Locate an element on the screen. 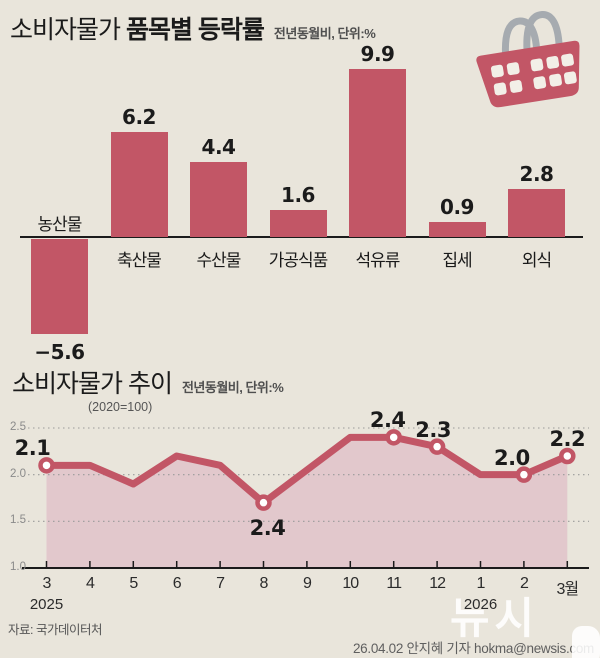 The width and height of the screenshot is (600, 658). x-axis-label: 6 is located at coordinates (177, 583).